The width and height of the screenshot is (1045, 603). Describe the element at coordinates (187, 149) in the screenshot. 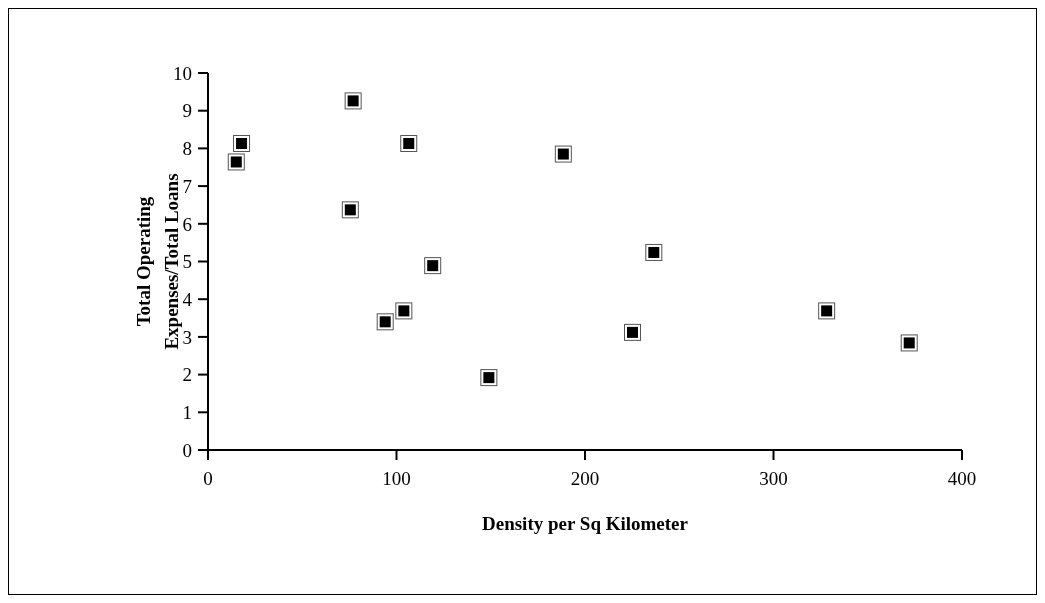

I see `y-tick-label: 8` at that location.